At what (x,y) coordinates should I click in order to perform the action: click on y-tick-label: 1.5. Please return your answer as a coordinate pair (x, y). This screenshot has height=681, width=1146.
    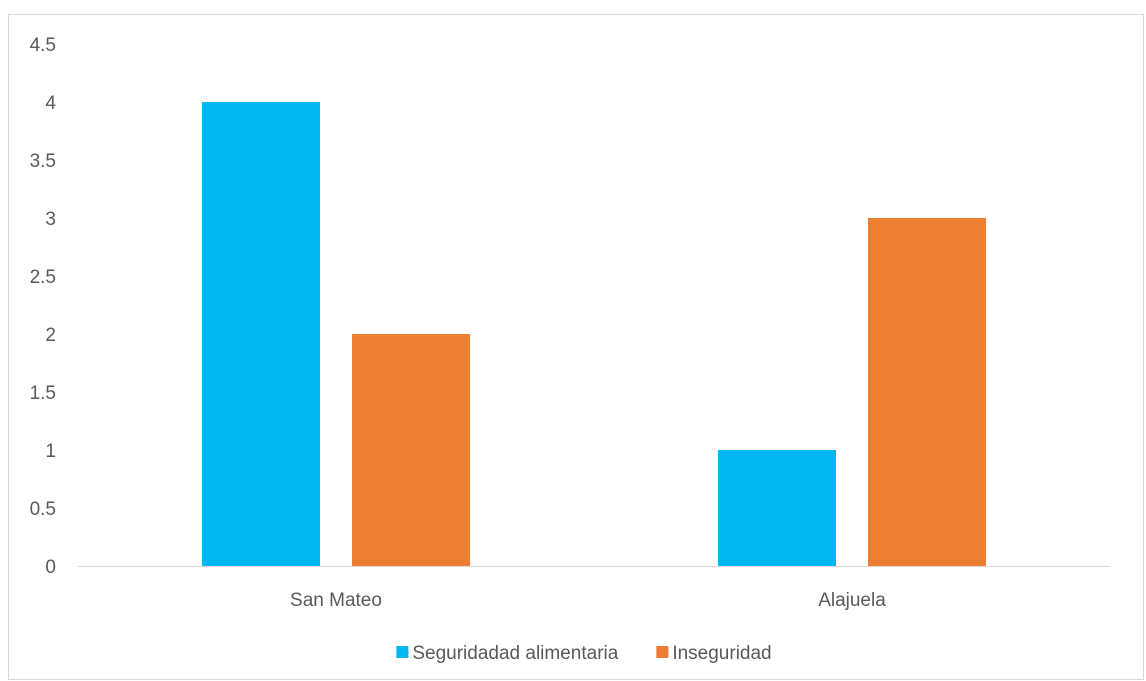
    Looking at the image, I should click on (43, 393).